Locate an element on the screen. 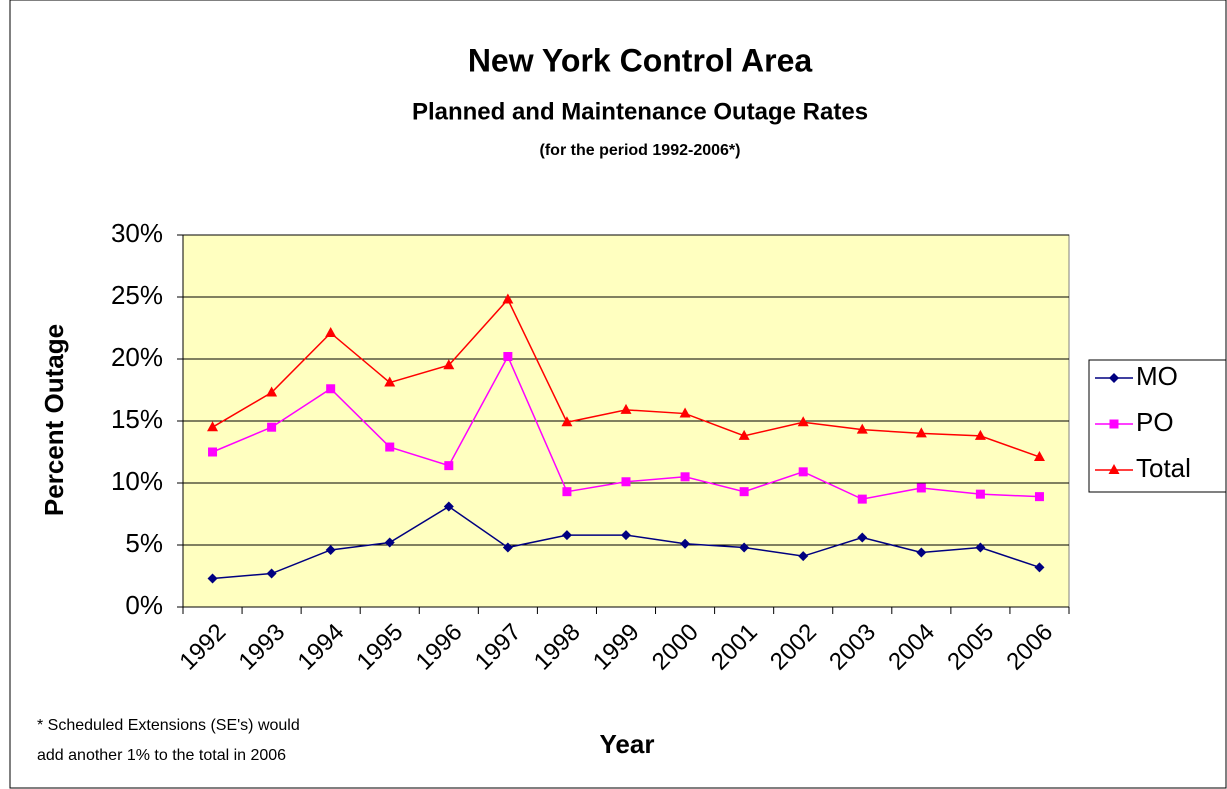 This screenshot has height=789, width=1227. y-axis-label: Percent Outage is located at coordinates (54, 420).